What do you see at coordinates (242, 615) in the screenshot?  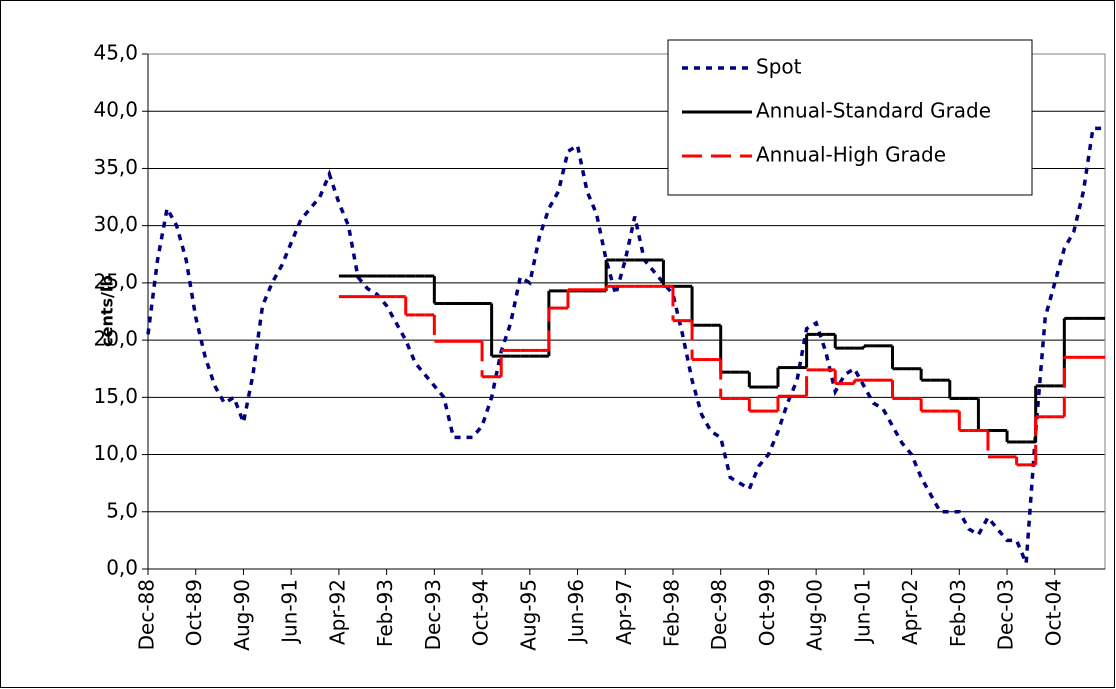 I see `x-tick-label: Aug-90` at bounding box center [242, 615].